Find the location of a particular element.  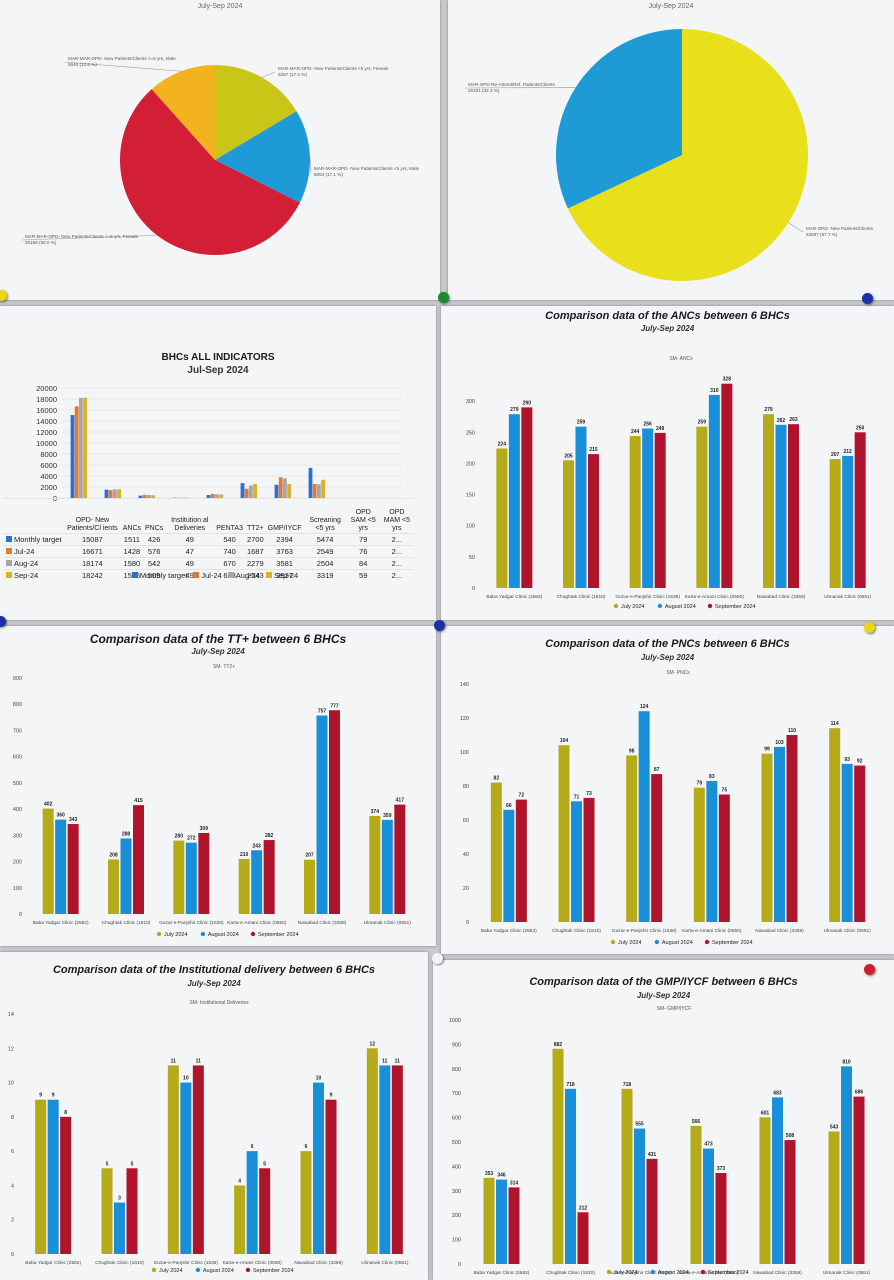

bar-value-label: 207 is located at coordinates (835, 455).